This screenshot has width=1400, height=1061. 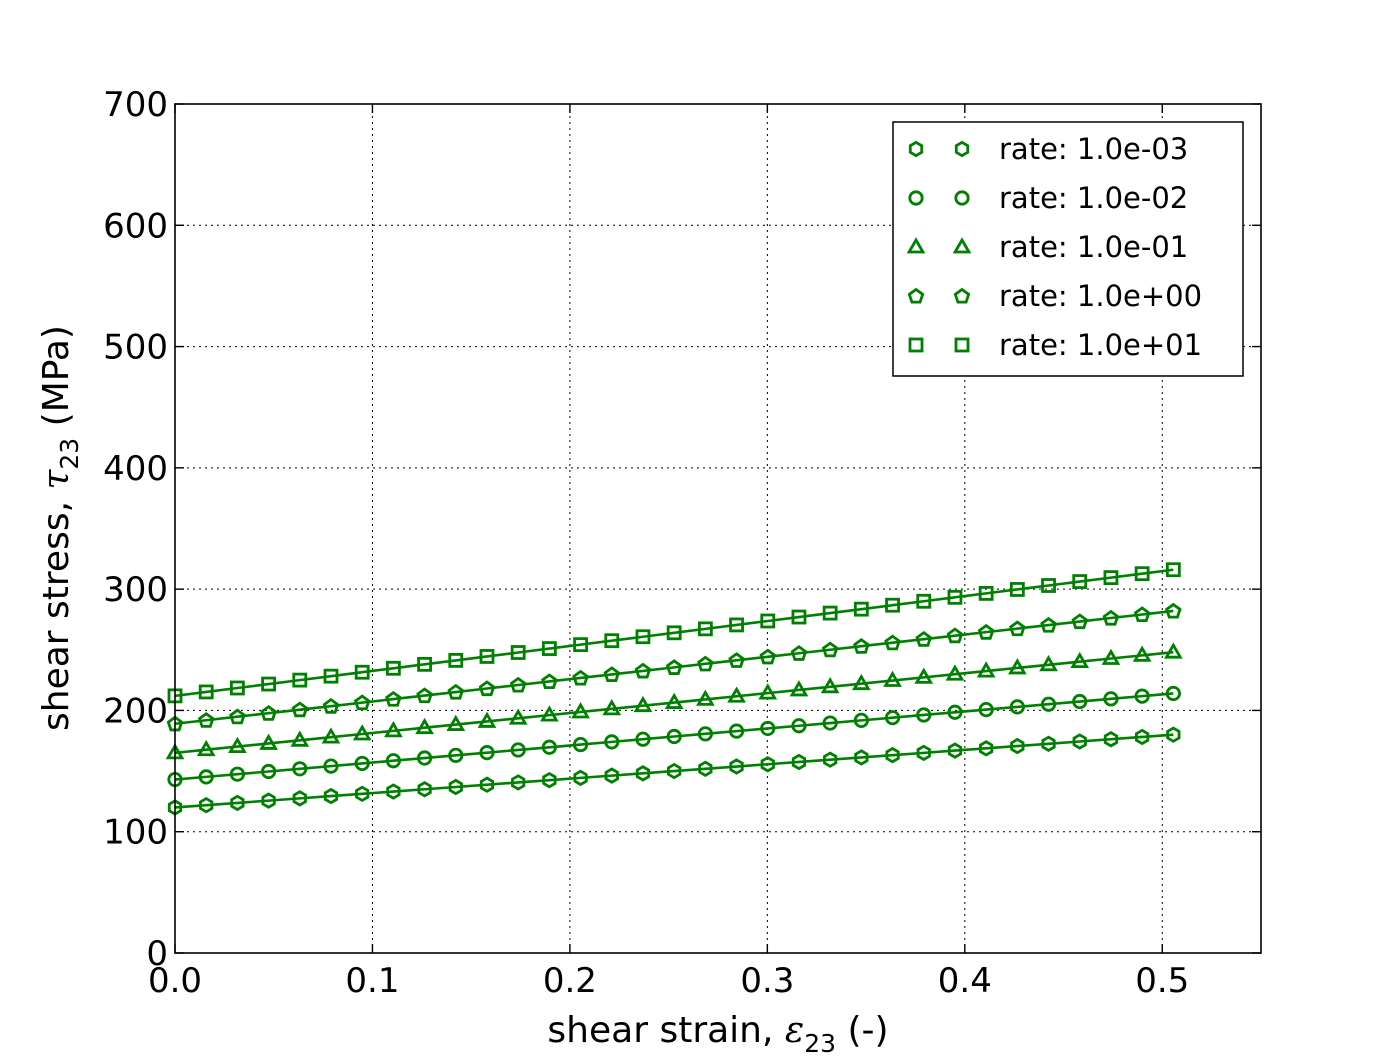 What do you see at coordinates (767, 981) in the screenshot?
I see `x-tick-label: 0.3` at bounding box center [767, 981].